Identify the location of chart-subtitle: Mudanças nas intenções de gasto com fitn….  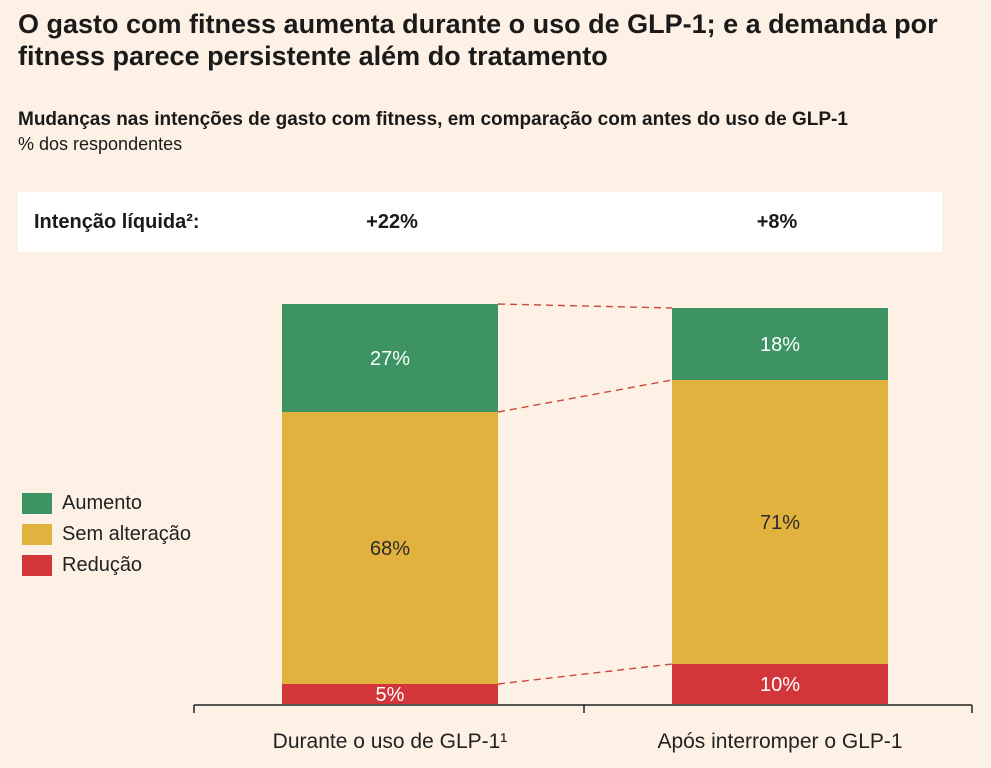
(433, 119).